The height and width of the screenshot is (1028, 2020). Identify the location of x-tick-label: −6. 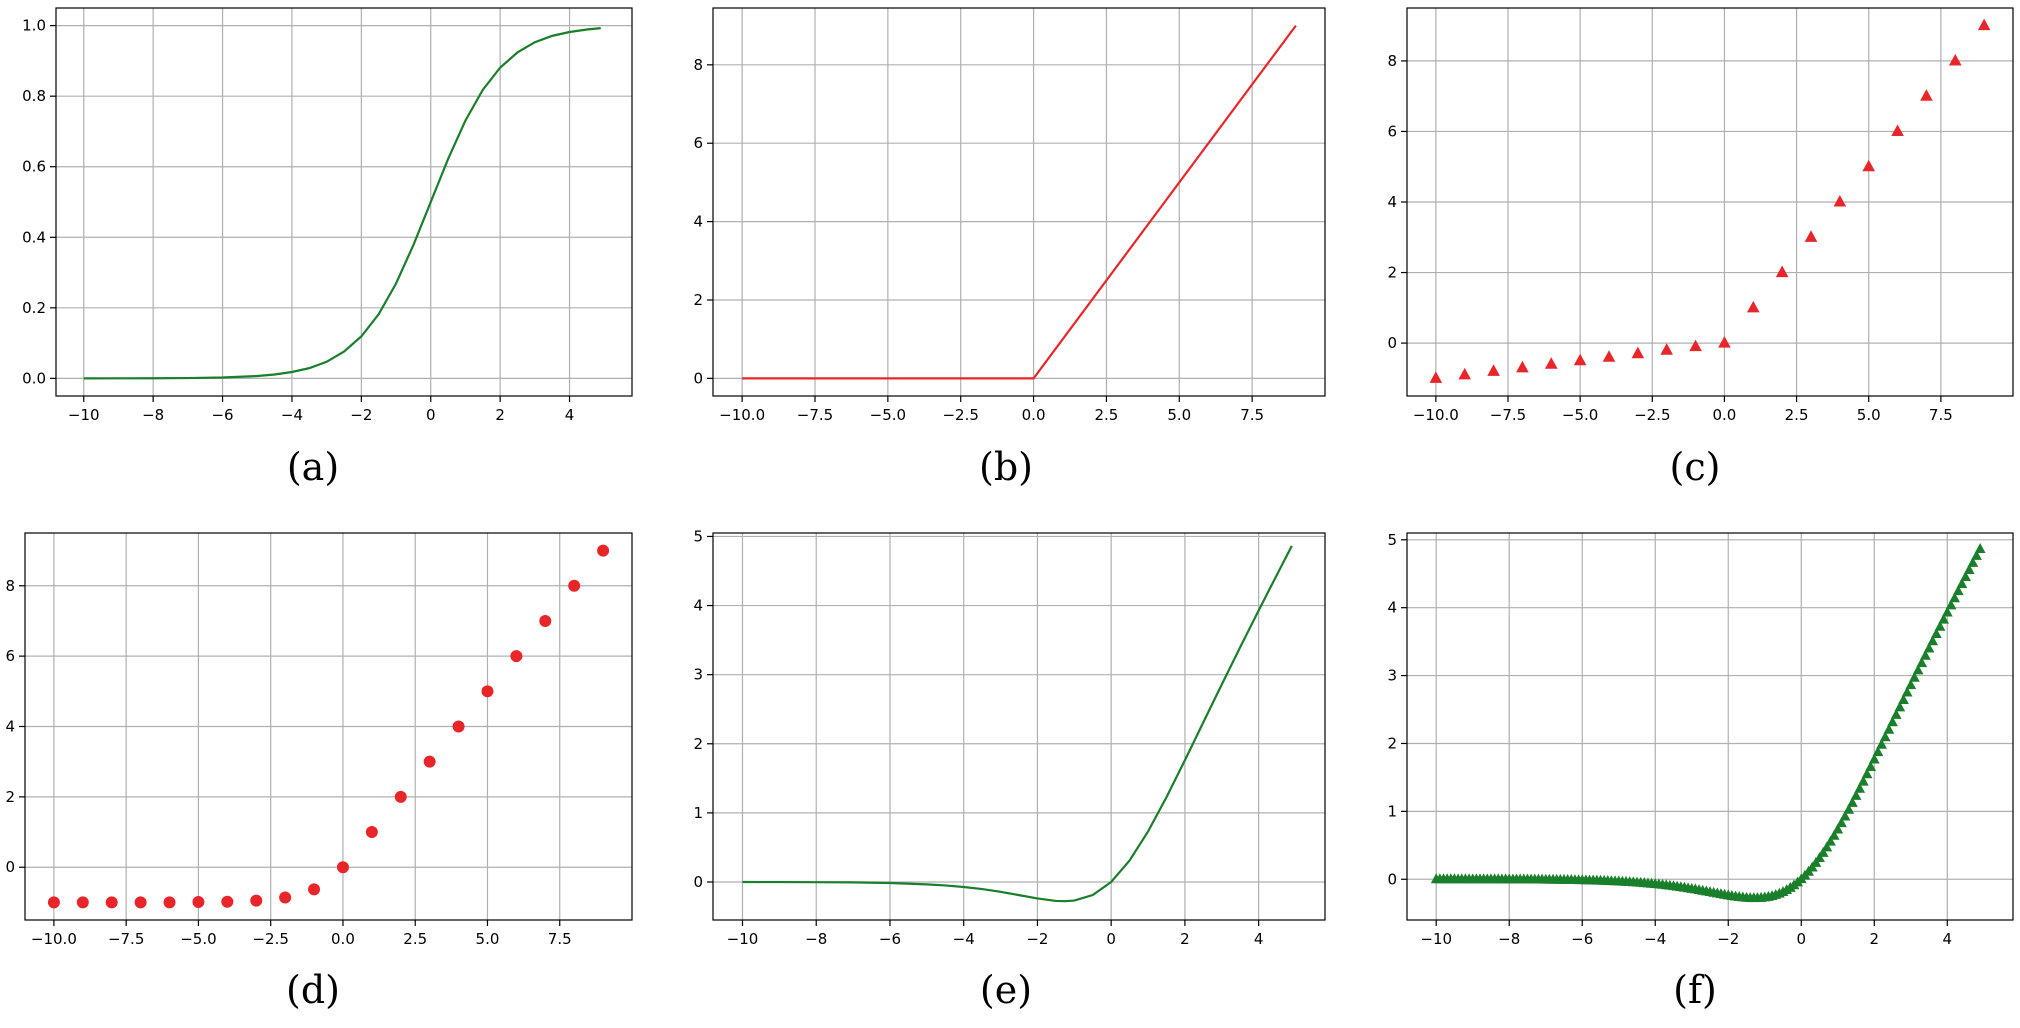
(890, 939).